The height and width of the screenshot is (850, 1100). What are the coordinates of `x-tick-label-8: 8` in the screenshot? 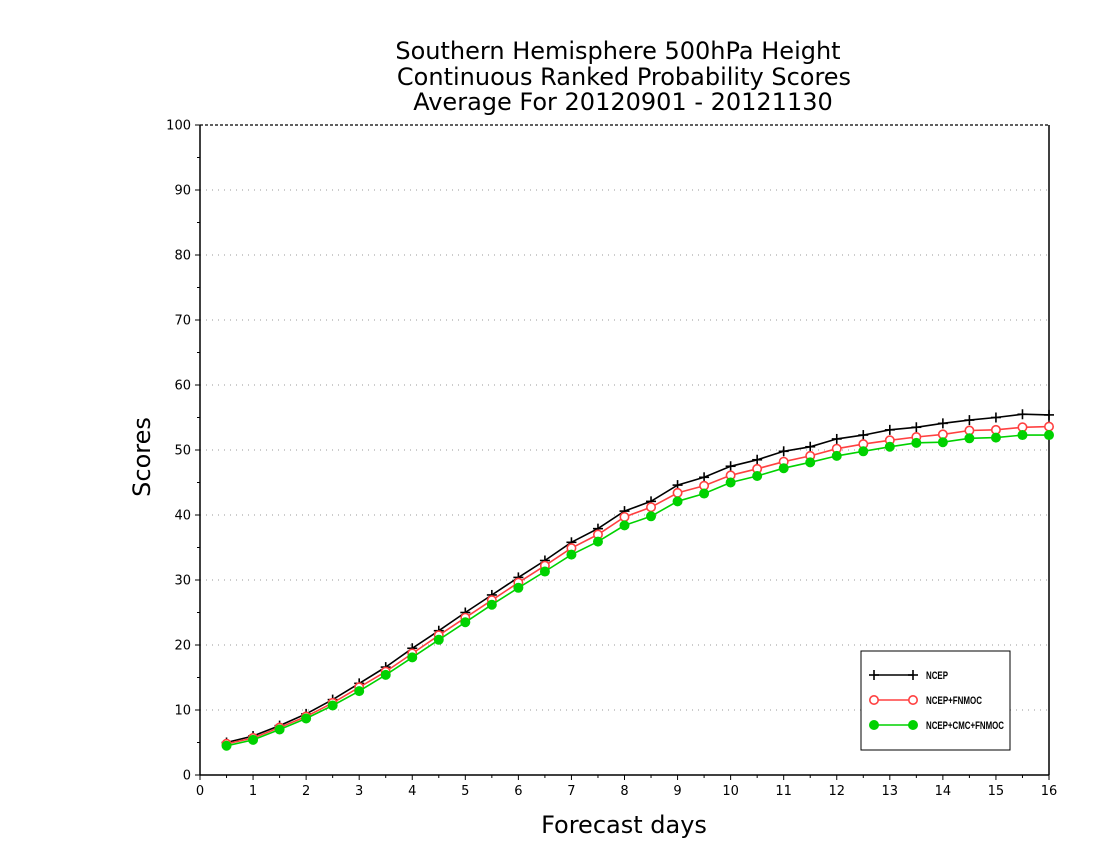 It's located at (624, 791).